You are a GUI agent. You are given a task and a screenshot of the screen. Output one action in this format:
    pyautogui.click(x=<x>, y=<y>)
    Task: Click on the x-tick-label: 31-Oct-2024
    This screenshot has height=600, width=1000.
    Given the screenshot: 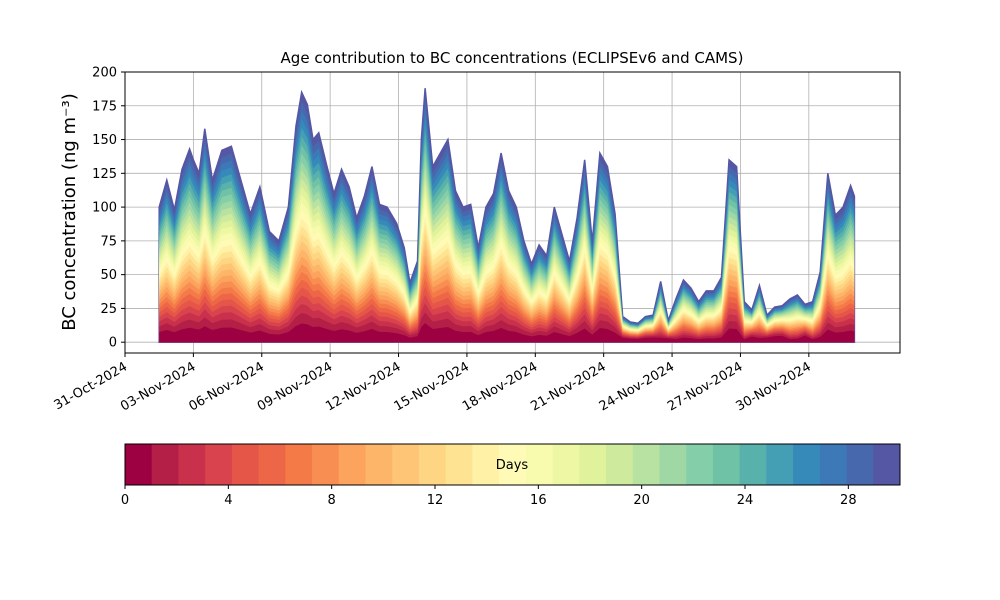 What is the action you would take?
    pyautogui.click(x=91, y=386)
    